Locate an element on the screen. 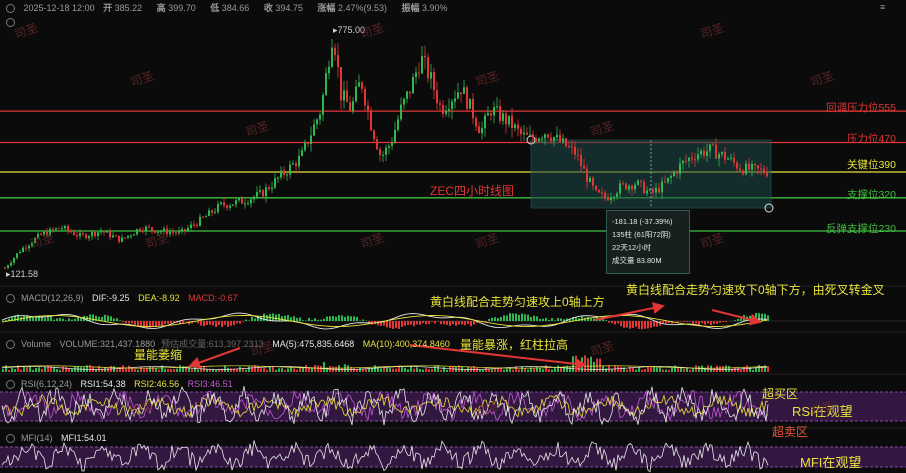  rsi-settings-icon is located at coordinates (10, 384).